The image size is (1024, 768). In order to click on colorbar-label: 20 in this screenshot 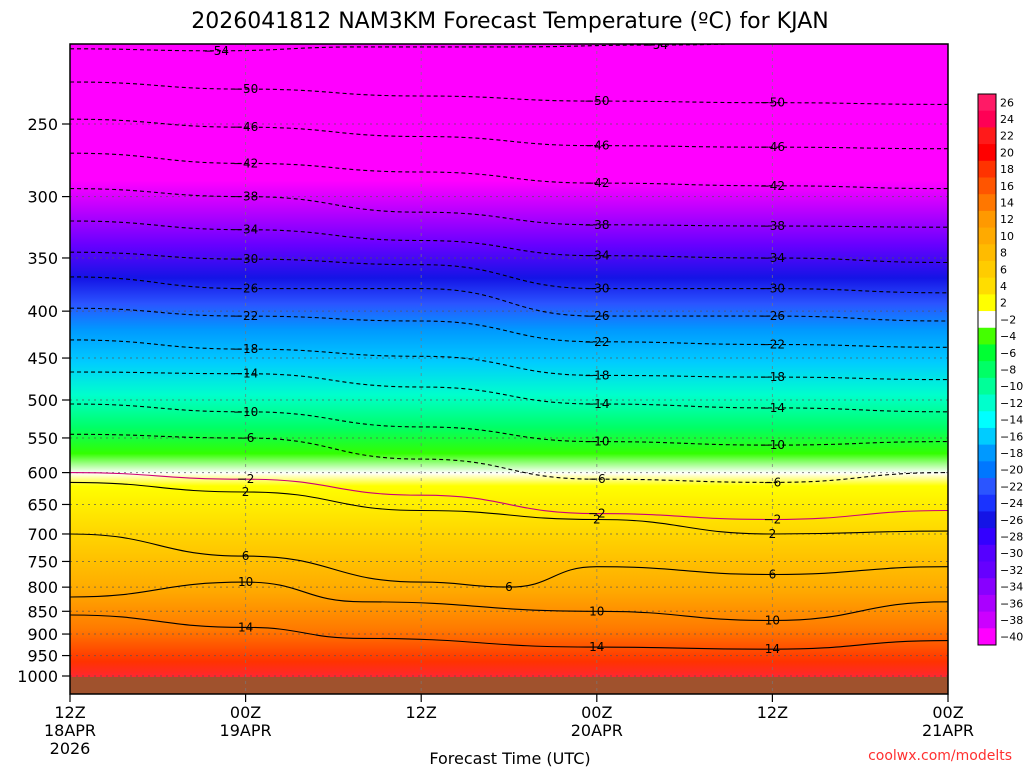, I will do `click(1007, 152)`.